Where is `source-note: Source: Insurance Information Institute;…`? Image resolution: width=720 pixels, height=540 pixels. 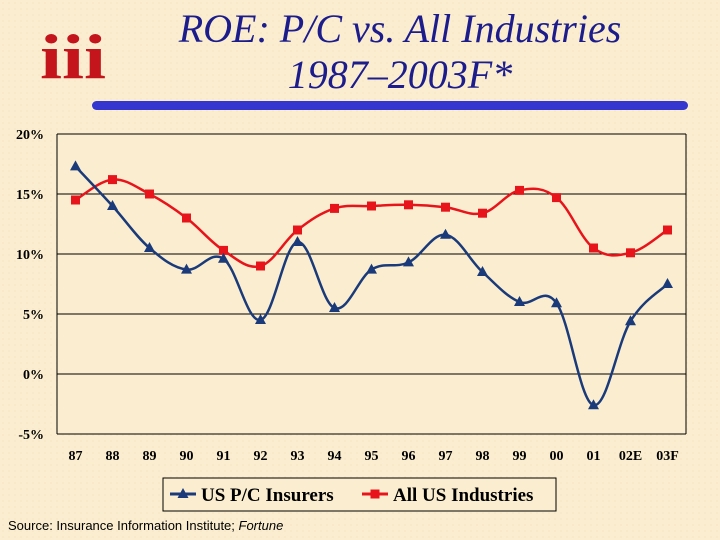 source-note: Source: Insurance Information Institute;… is located at coordinates (145, 525).